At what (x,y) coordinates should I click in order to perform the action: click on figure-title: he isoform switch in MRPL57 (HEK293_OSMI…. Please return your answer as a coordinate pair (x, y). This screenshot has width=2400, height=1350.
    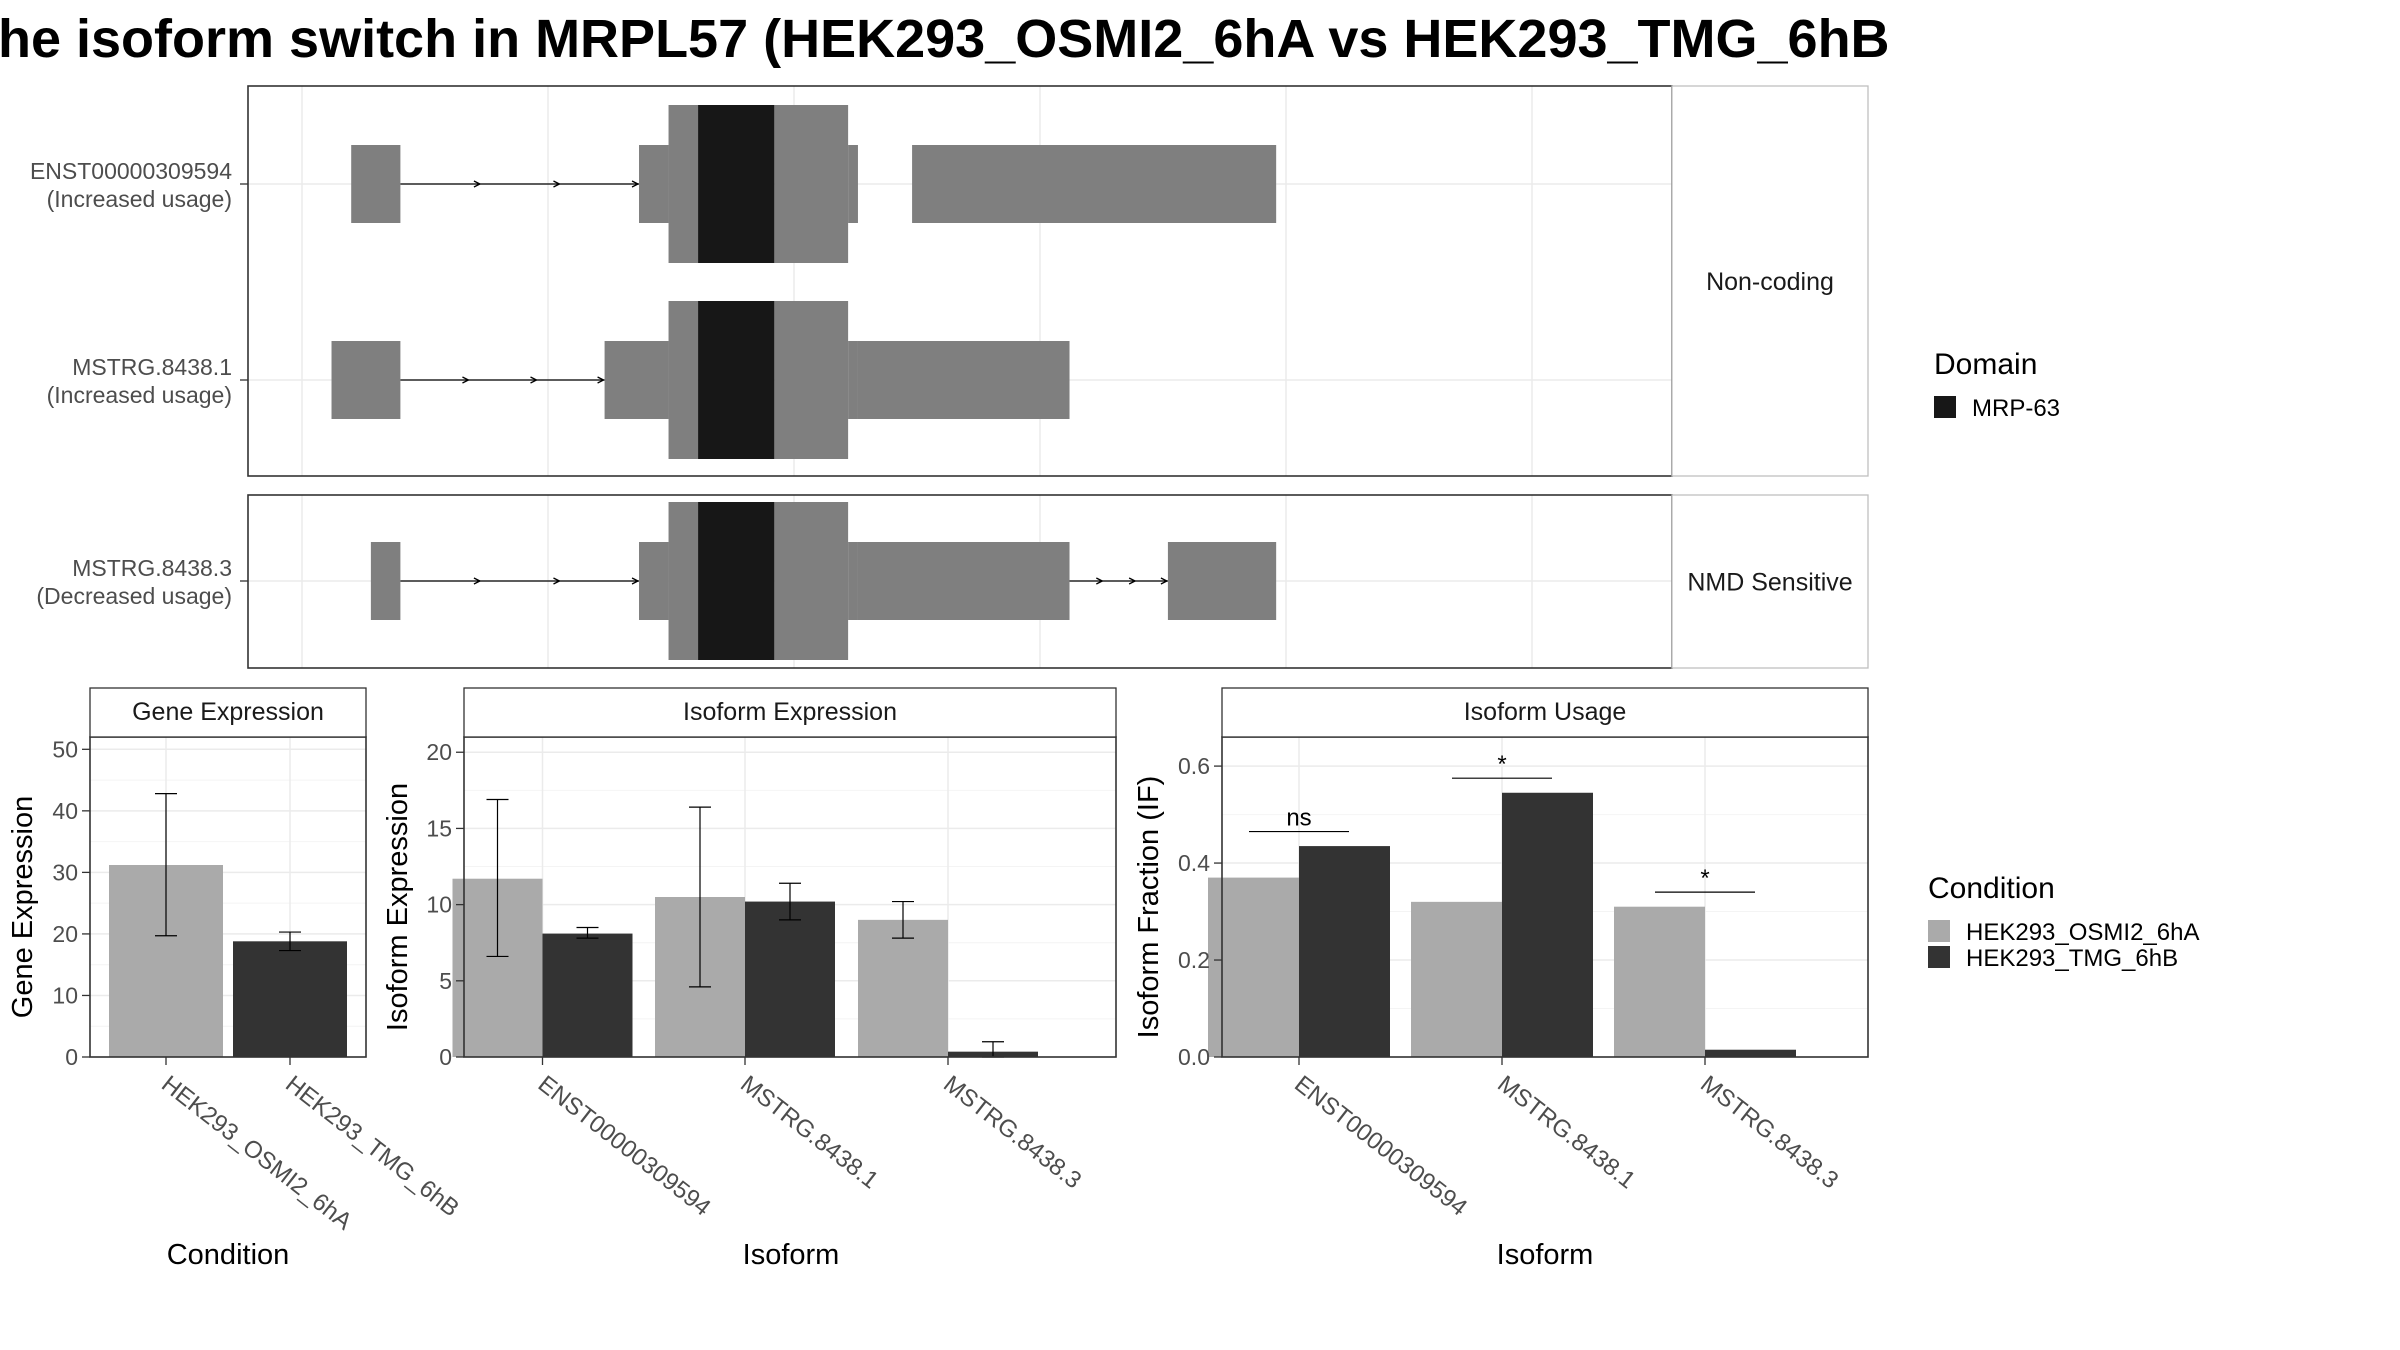
    Looking at the image, I should click on (945, 39).